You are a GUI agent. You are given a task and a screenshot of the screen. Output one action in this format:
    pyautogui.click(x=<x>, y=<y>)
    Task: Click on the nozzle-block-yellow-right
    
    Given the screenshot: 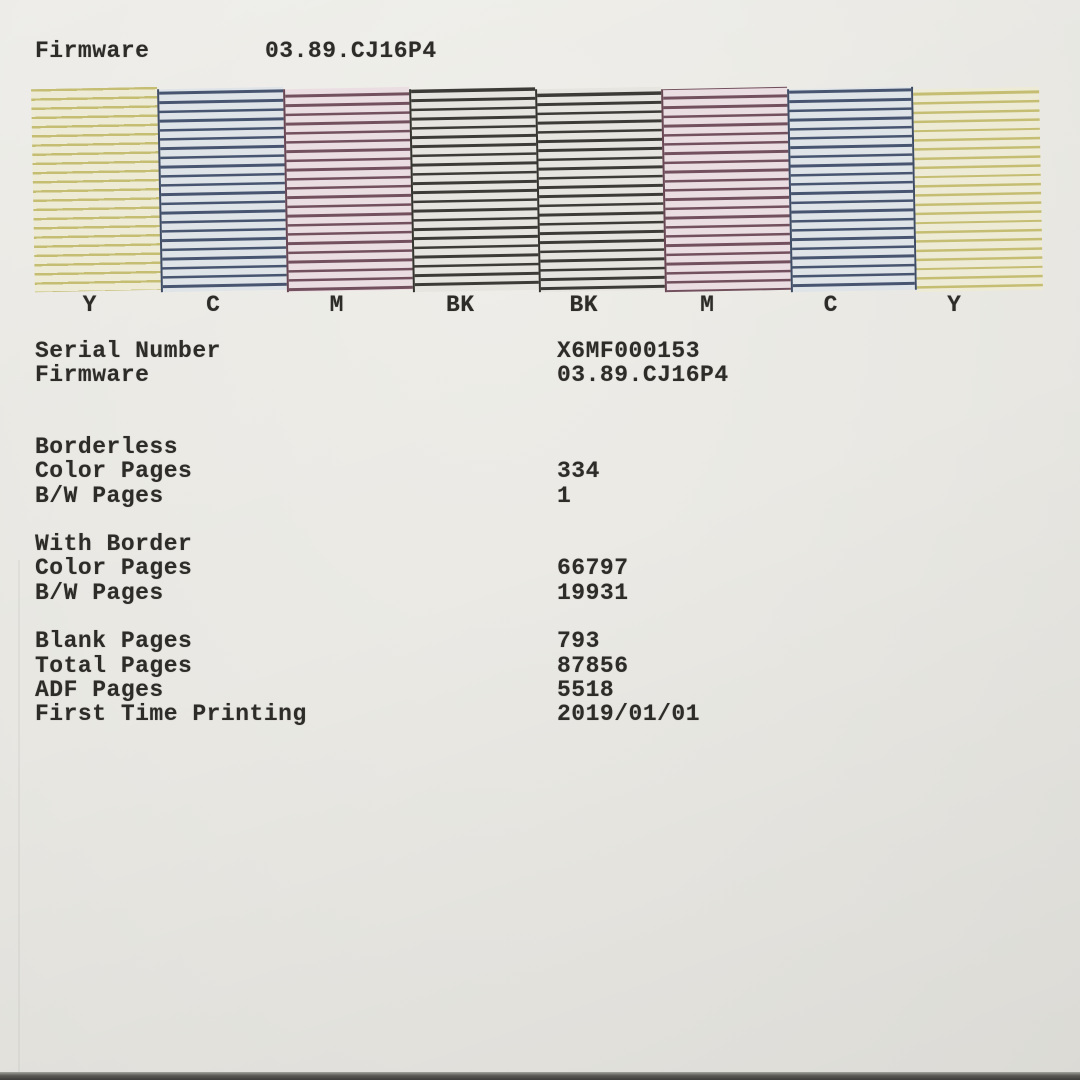 What is the action you would take?
    pyautogui.click(x=978, y=189)
    